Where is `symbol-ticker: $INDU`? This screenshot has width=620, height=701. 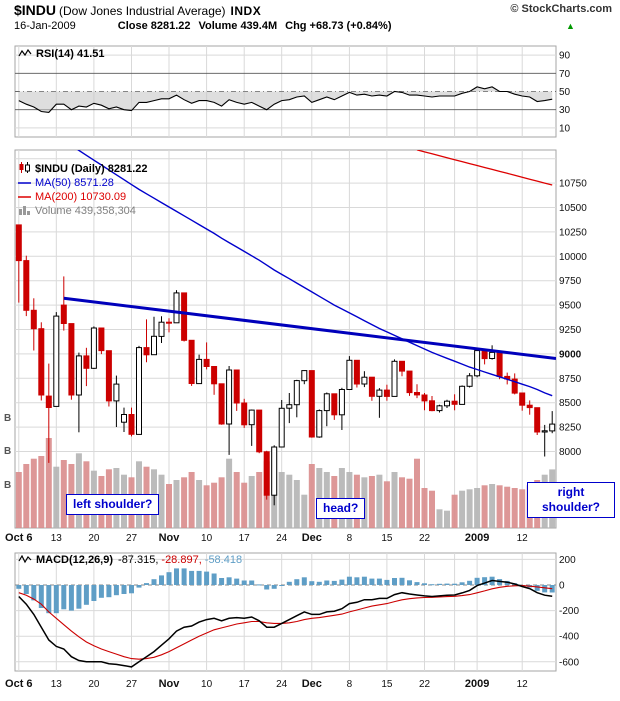
symbol-ticker: $INDU is located at coordinates (35, 10).